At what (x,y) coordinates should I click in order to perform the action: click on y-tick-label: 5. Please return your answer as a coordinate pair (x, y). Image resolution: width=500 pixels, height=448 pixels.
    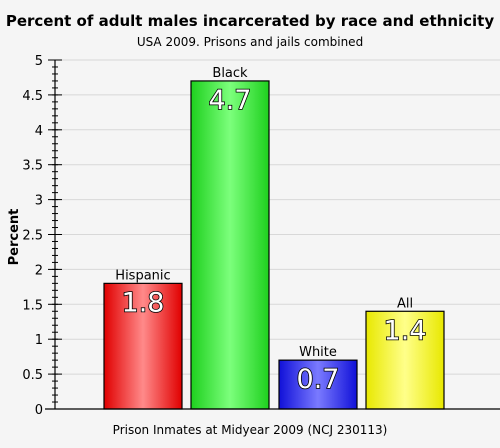
    Looking at the image, I should click on (39, 61).